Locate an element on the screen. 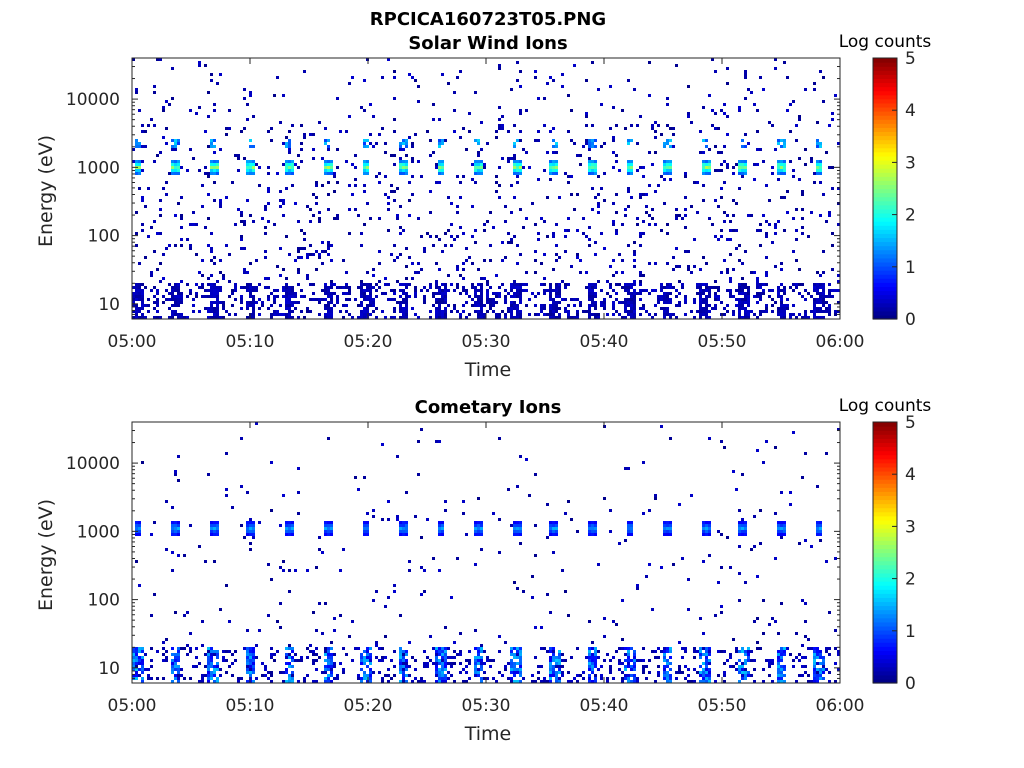  panel-1-pixel-2031 is located at coordinates (700, 305).